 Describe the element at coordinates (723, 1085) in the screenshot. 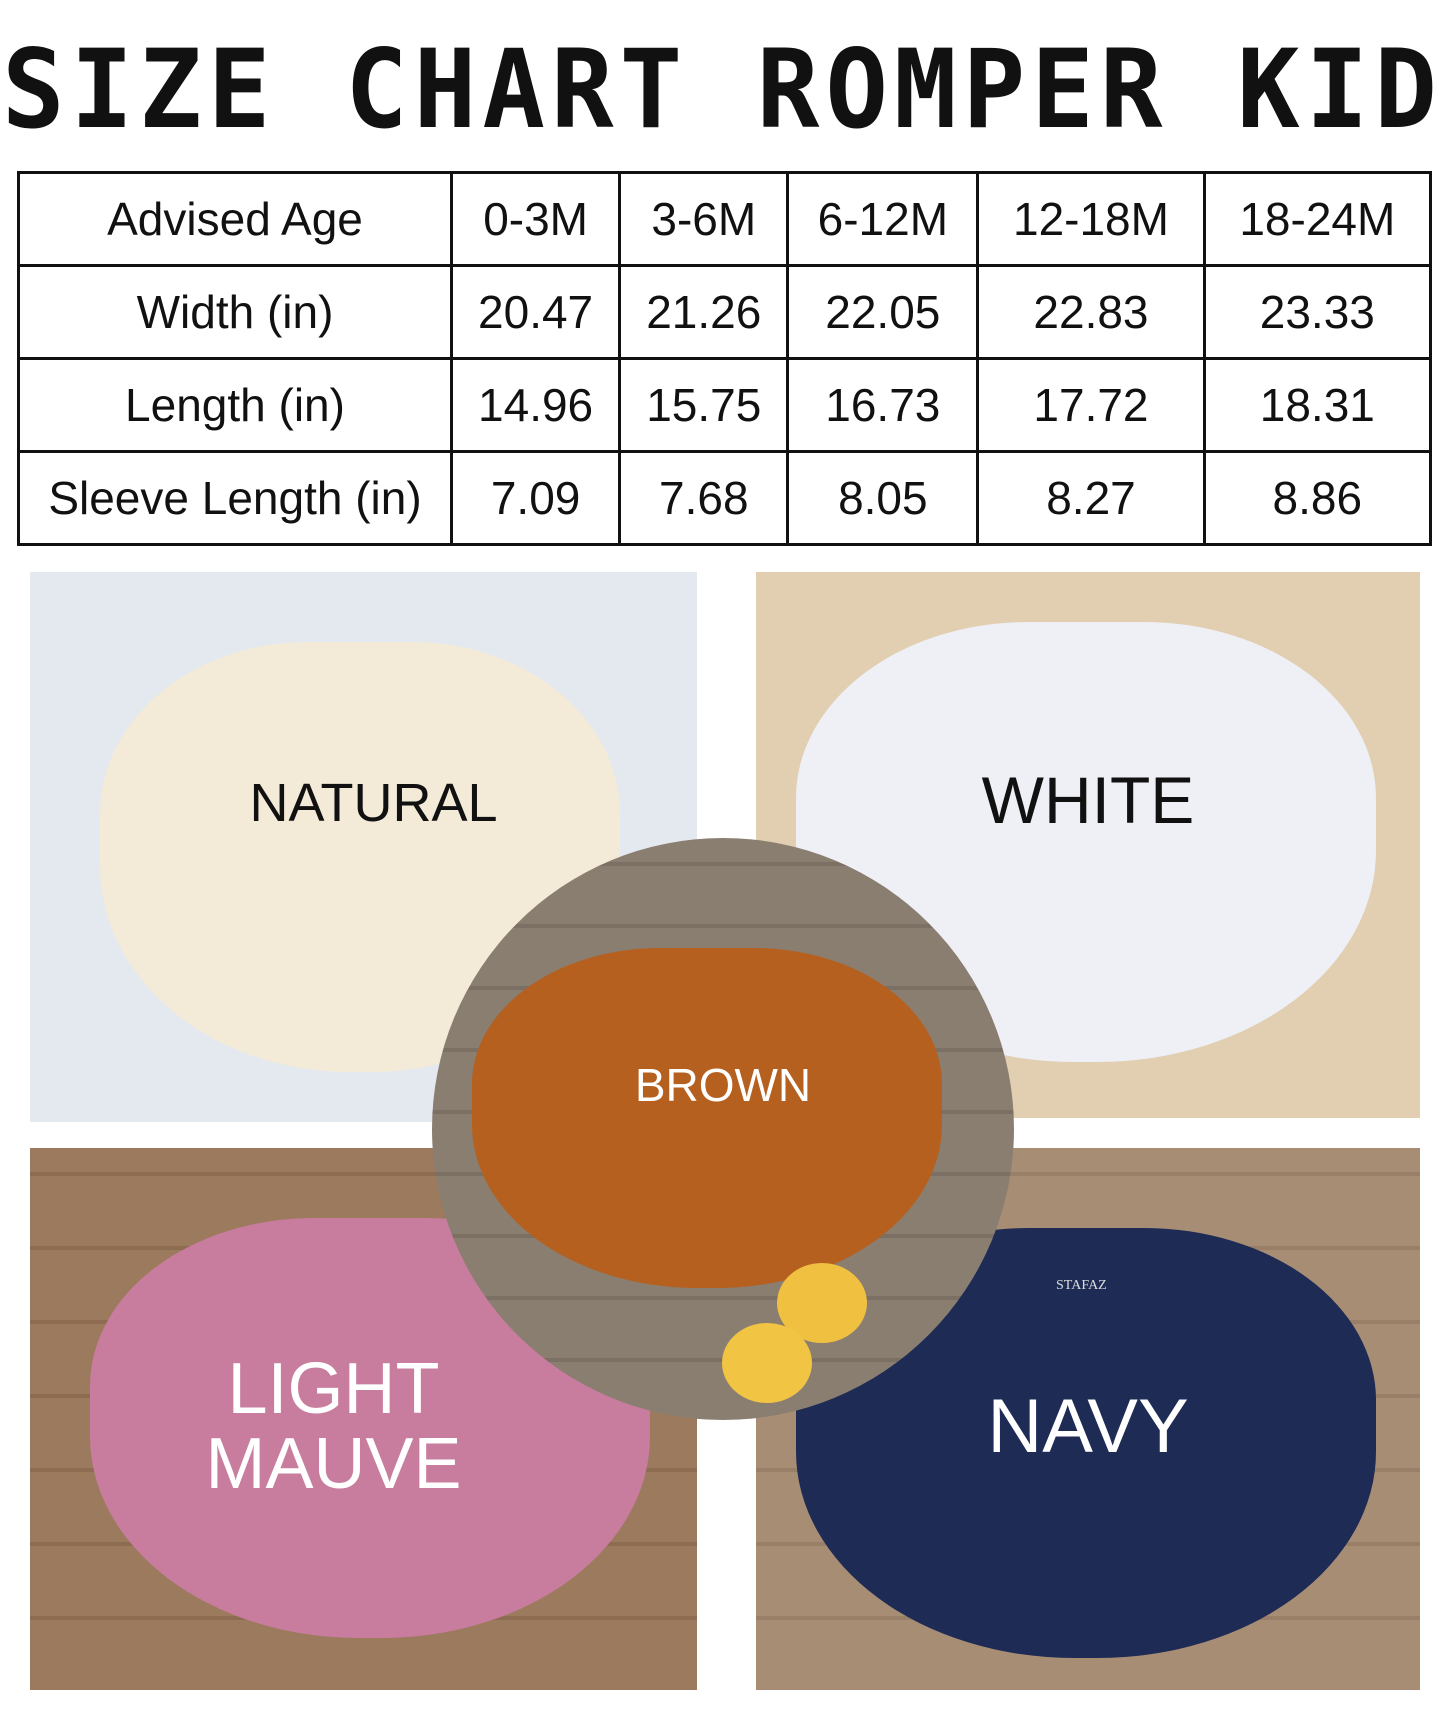

I see `color-label-brown: BROWN` at that location.